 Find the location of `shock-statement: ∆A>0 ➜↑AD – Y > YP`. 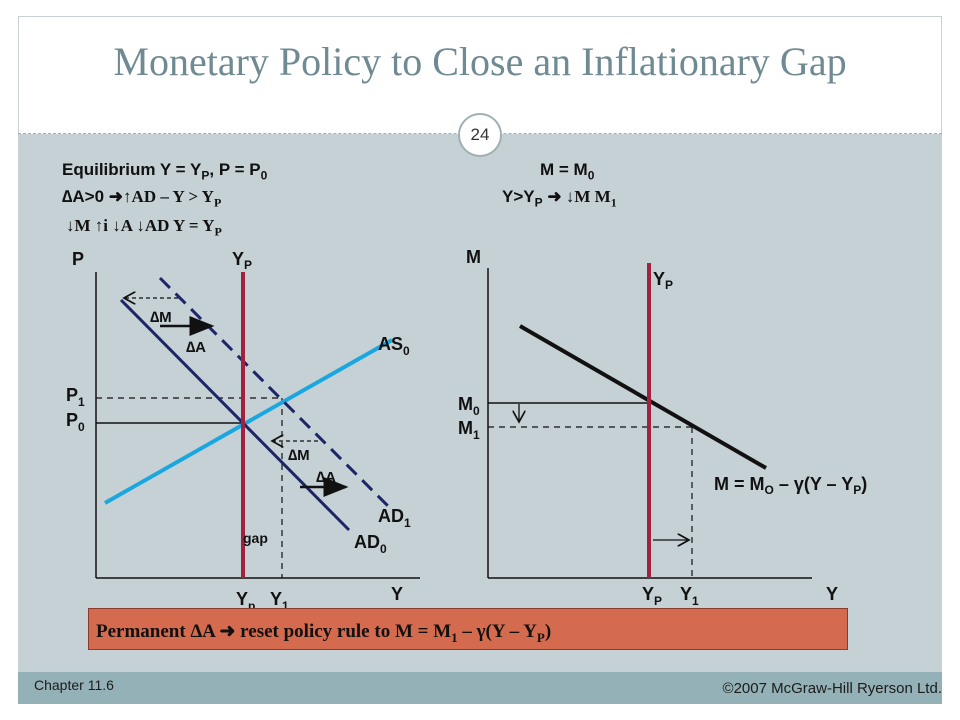

shock-statement: ∆A>0 ➜↑AD – Y > YP is located at coordinates (142, 198).